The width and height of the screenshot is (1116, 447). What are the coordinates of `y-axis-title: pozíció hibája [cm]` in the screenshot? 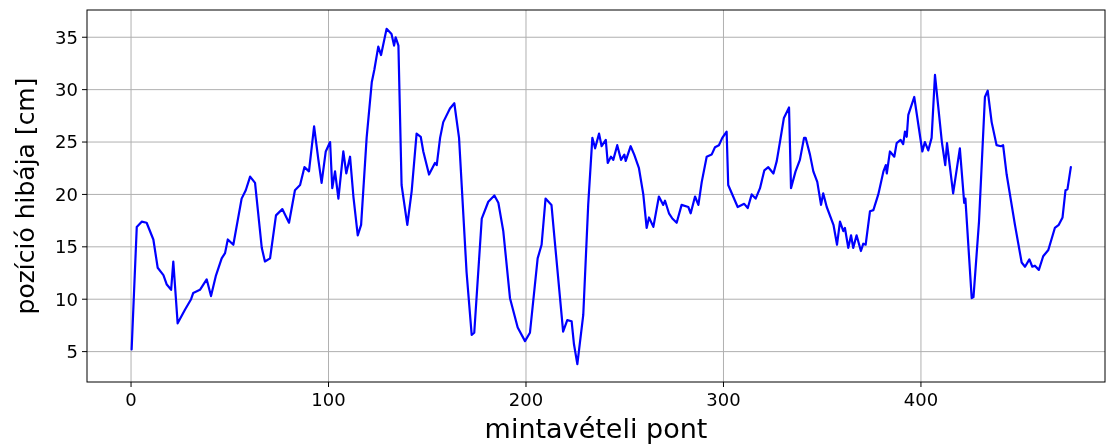 It's located at (25, 196).